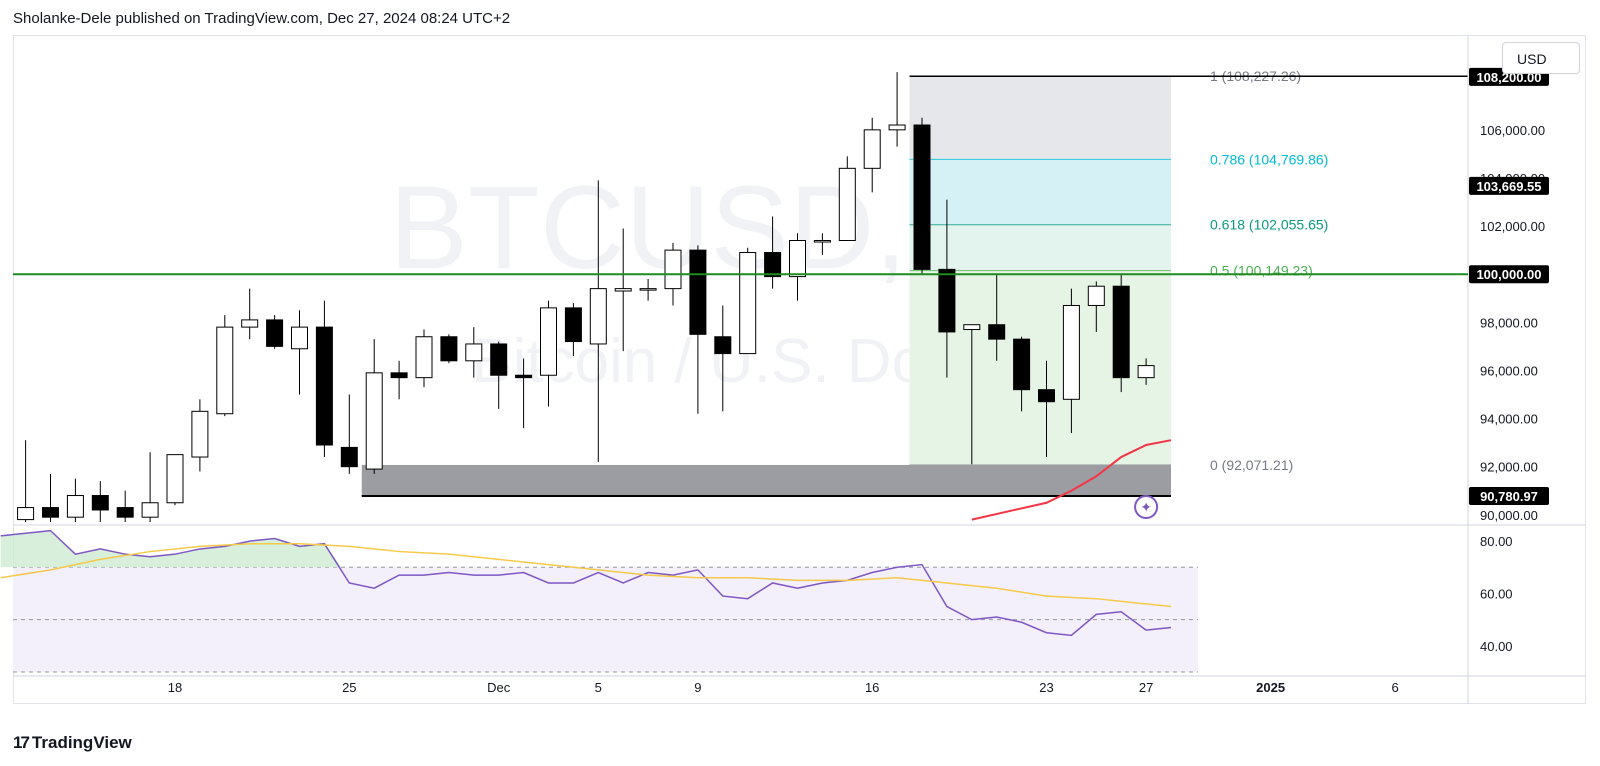 The width and height of the screenshot is (1600, 766). I want to click on time-axis-tick: 6, so click(1394, 687).